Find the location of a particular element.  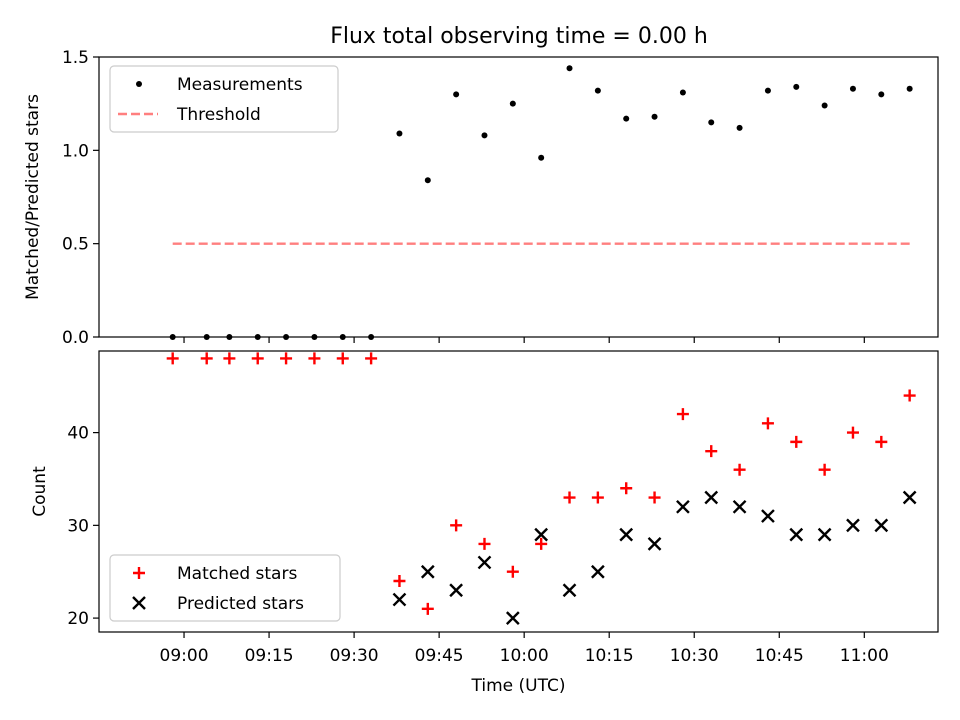

y-tick-label: 1.5 is located at coordinates (75, 58).